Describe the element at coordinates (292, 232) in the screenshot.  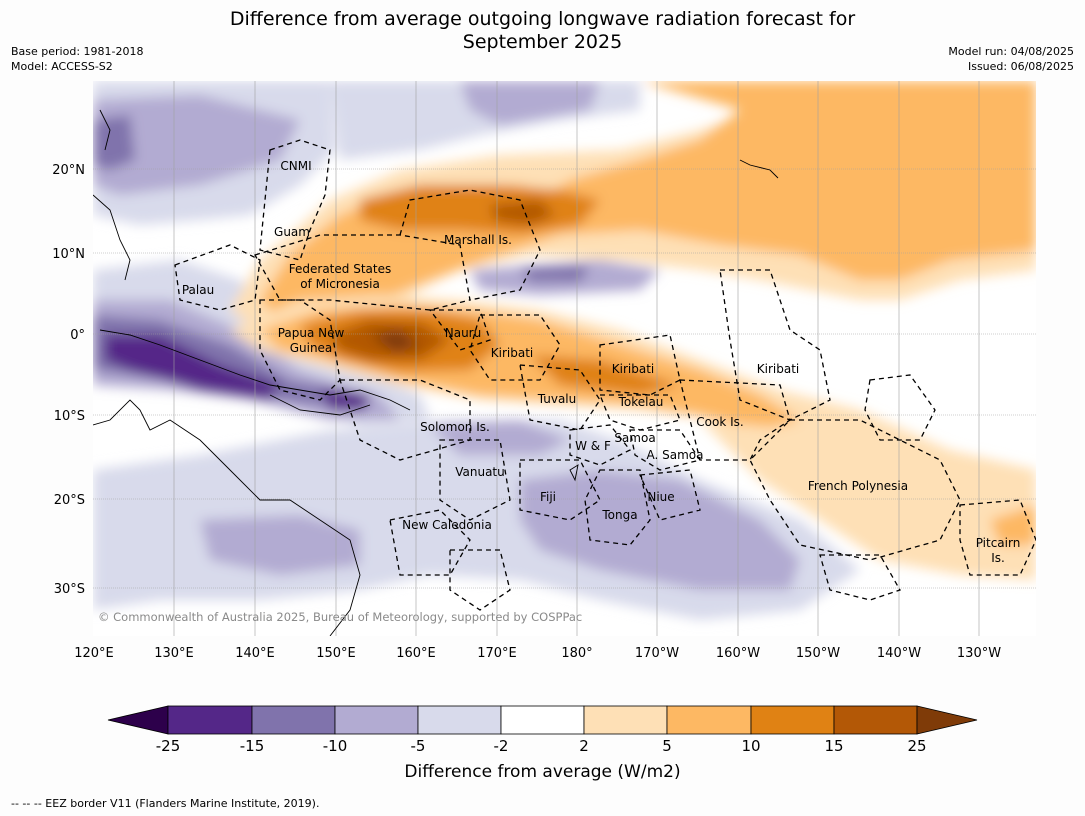
I see `label-guam: Guam` at that location.